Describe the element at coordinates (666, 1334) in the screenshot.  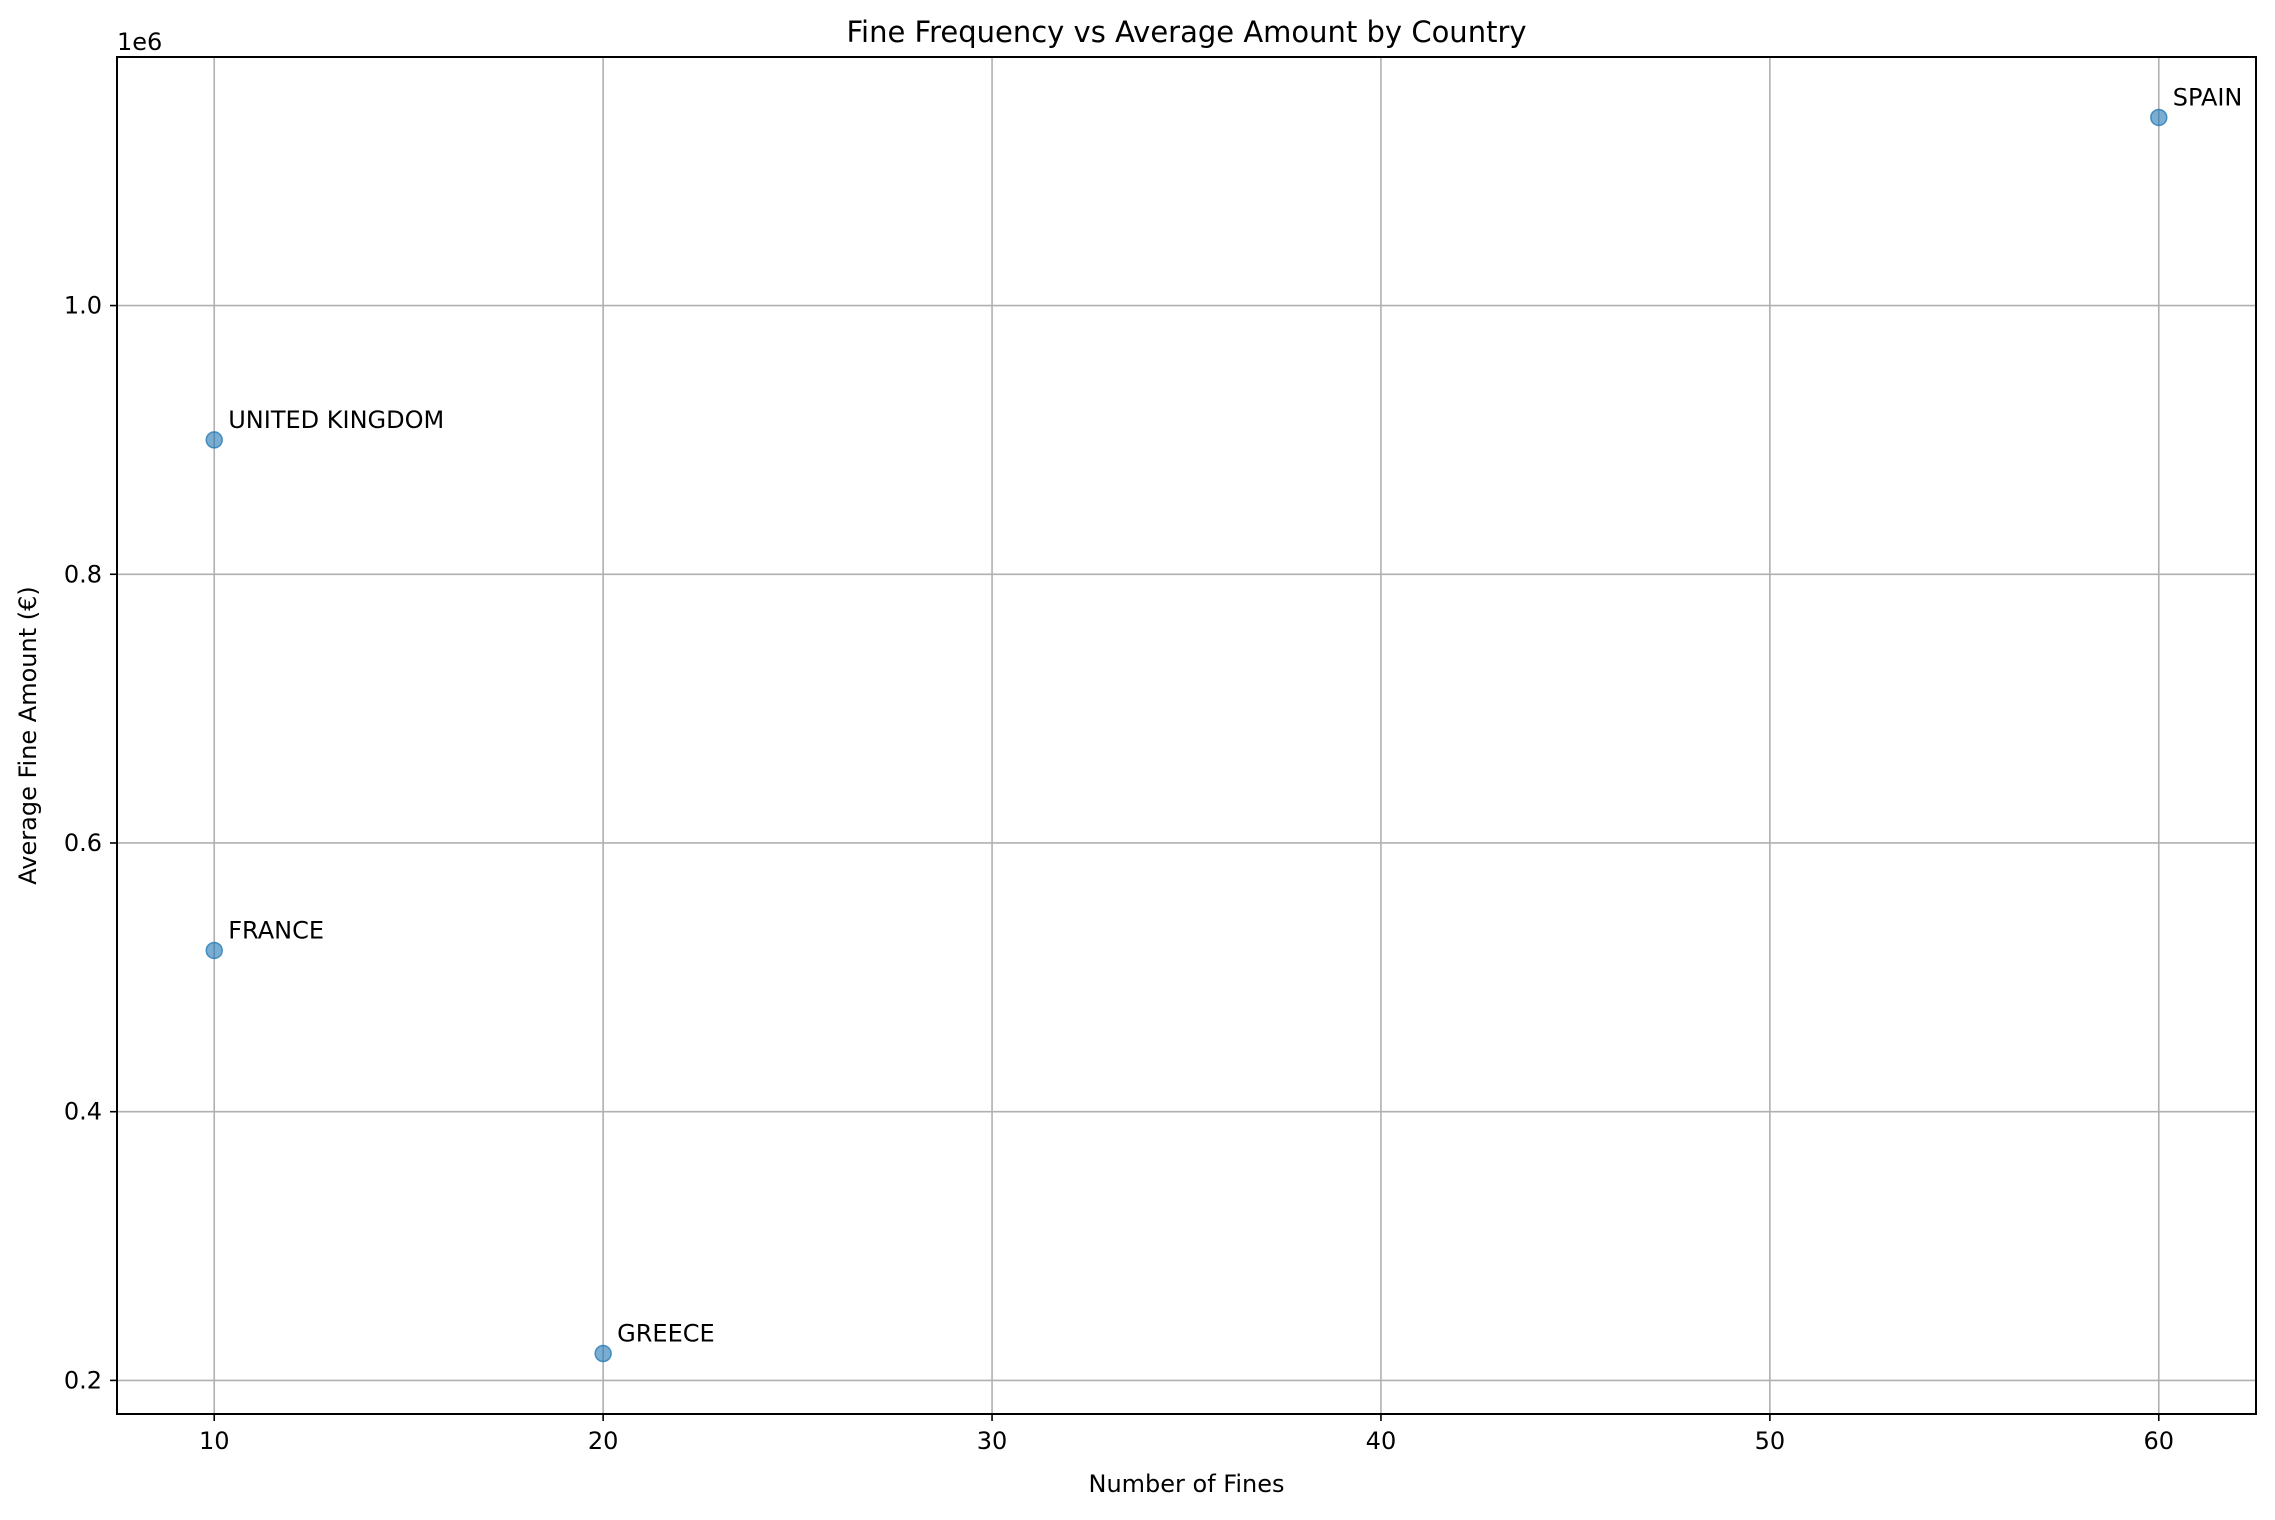
I see `point-label: GREECE` at that location.